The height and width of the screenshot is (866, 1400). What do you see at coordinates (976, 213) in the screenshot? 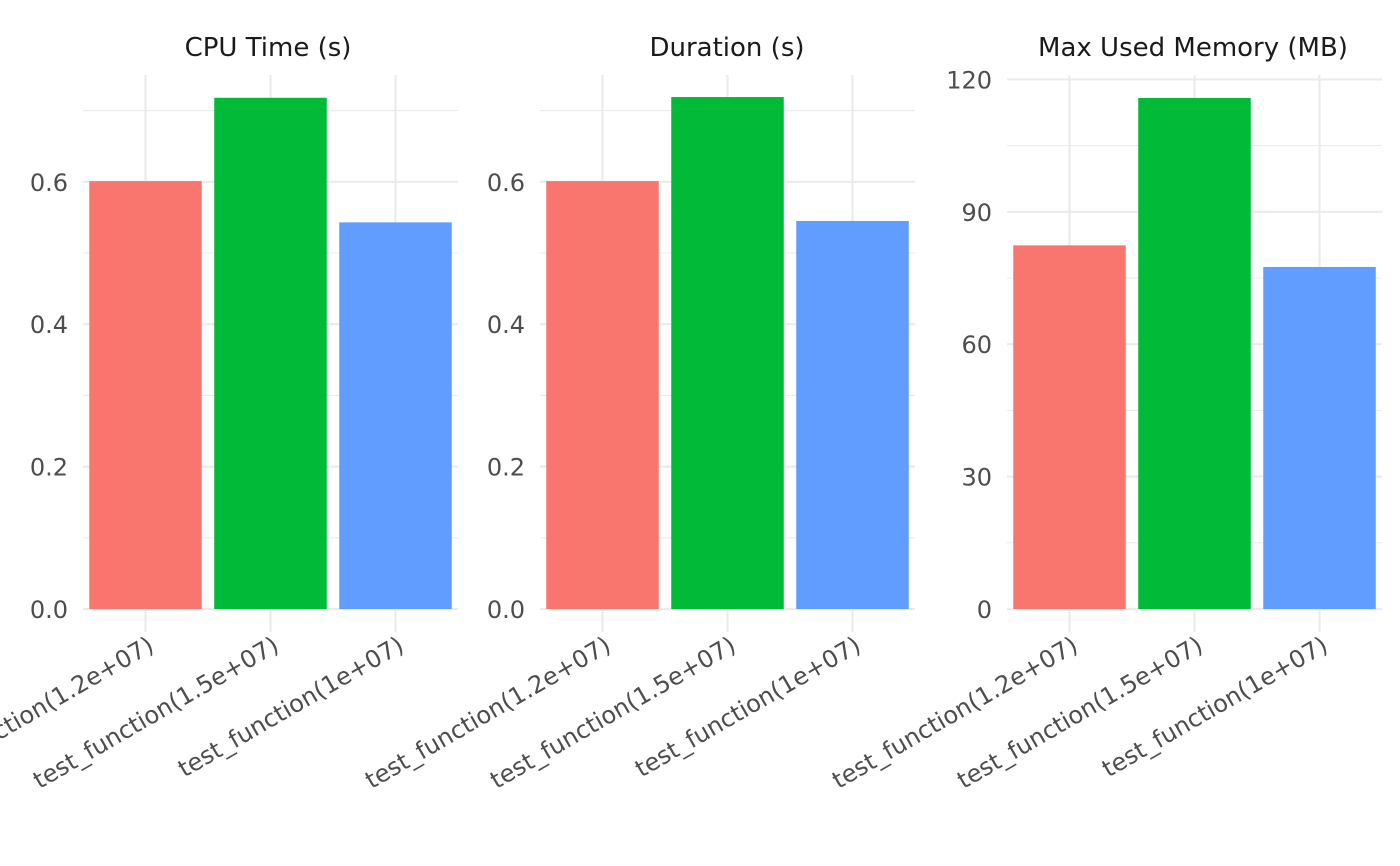
I see `y-tick-label: 90` at bounding box center [976, 213].